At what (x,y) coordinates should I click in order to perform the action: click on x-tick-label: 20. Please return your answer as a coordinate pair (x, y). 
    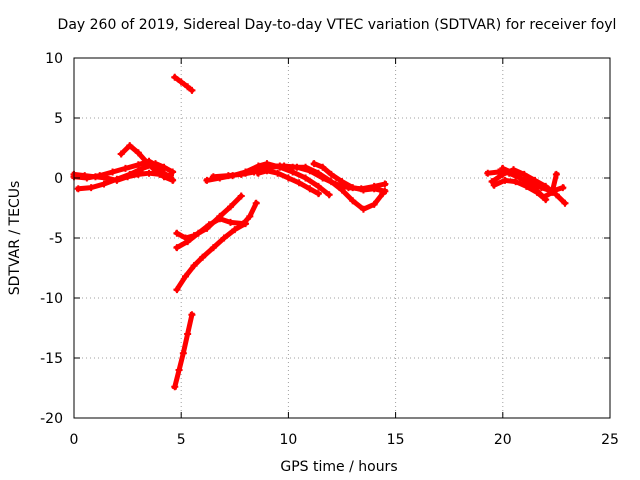
    Looking at the image, I should click on (503, 440).